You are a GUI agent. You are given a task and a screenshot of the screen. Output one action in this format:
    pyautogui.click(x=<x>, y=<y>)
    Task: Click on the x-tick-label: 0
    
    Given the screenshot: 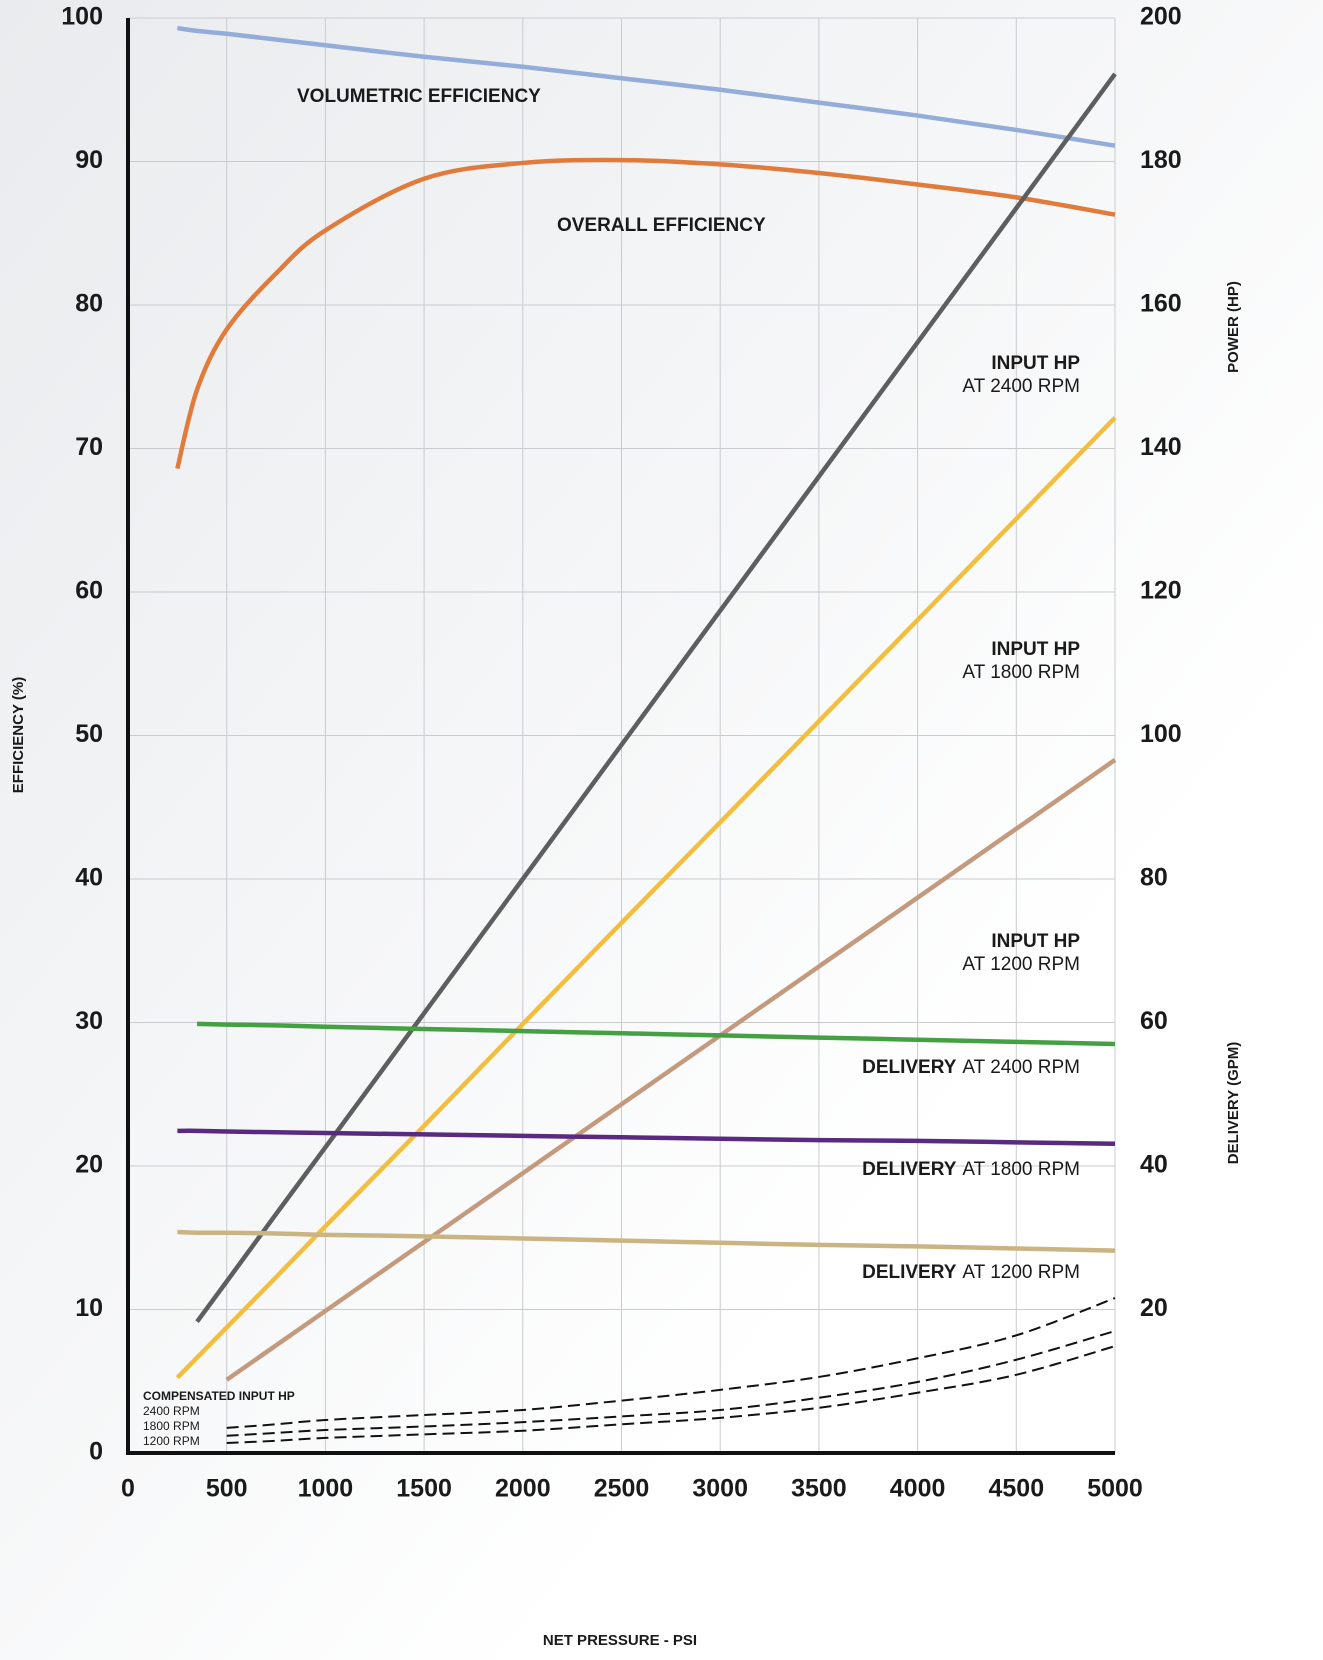 What is the action you would take?
    pyautogui.click(x=128, y=1489)
    